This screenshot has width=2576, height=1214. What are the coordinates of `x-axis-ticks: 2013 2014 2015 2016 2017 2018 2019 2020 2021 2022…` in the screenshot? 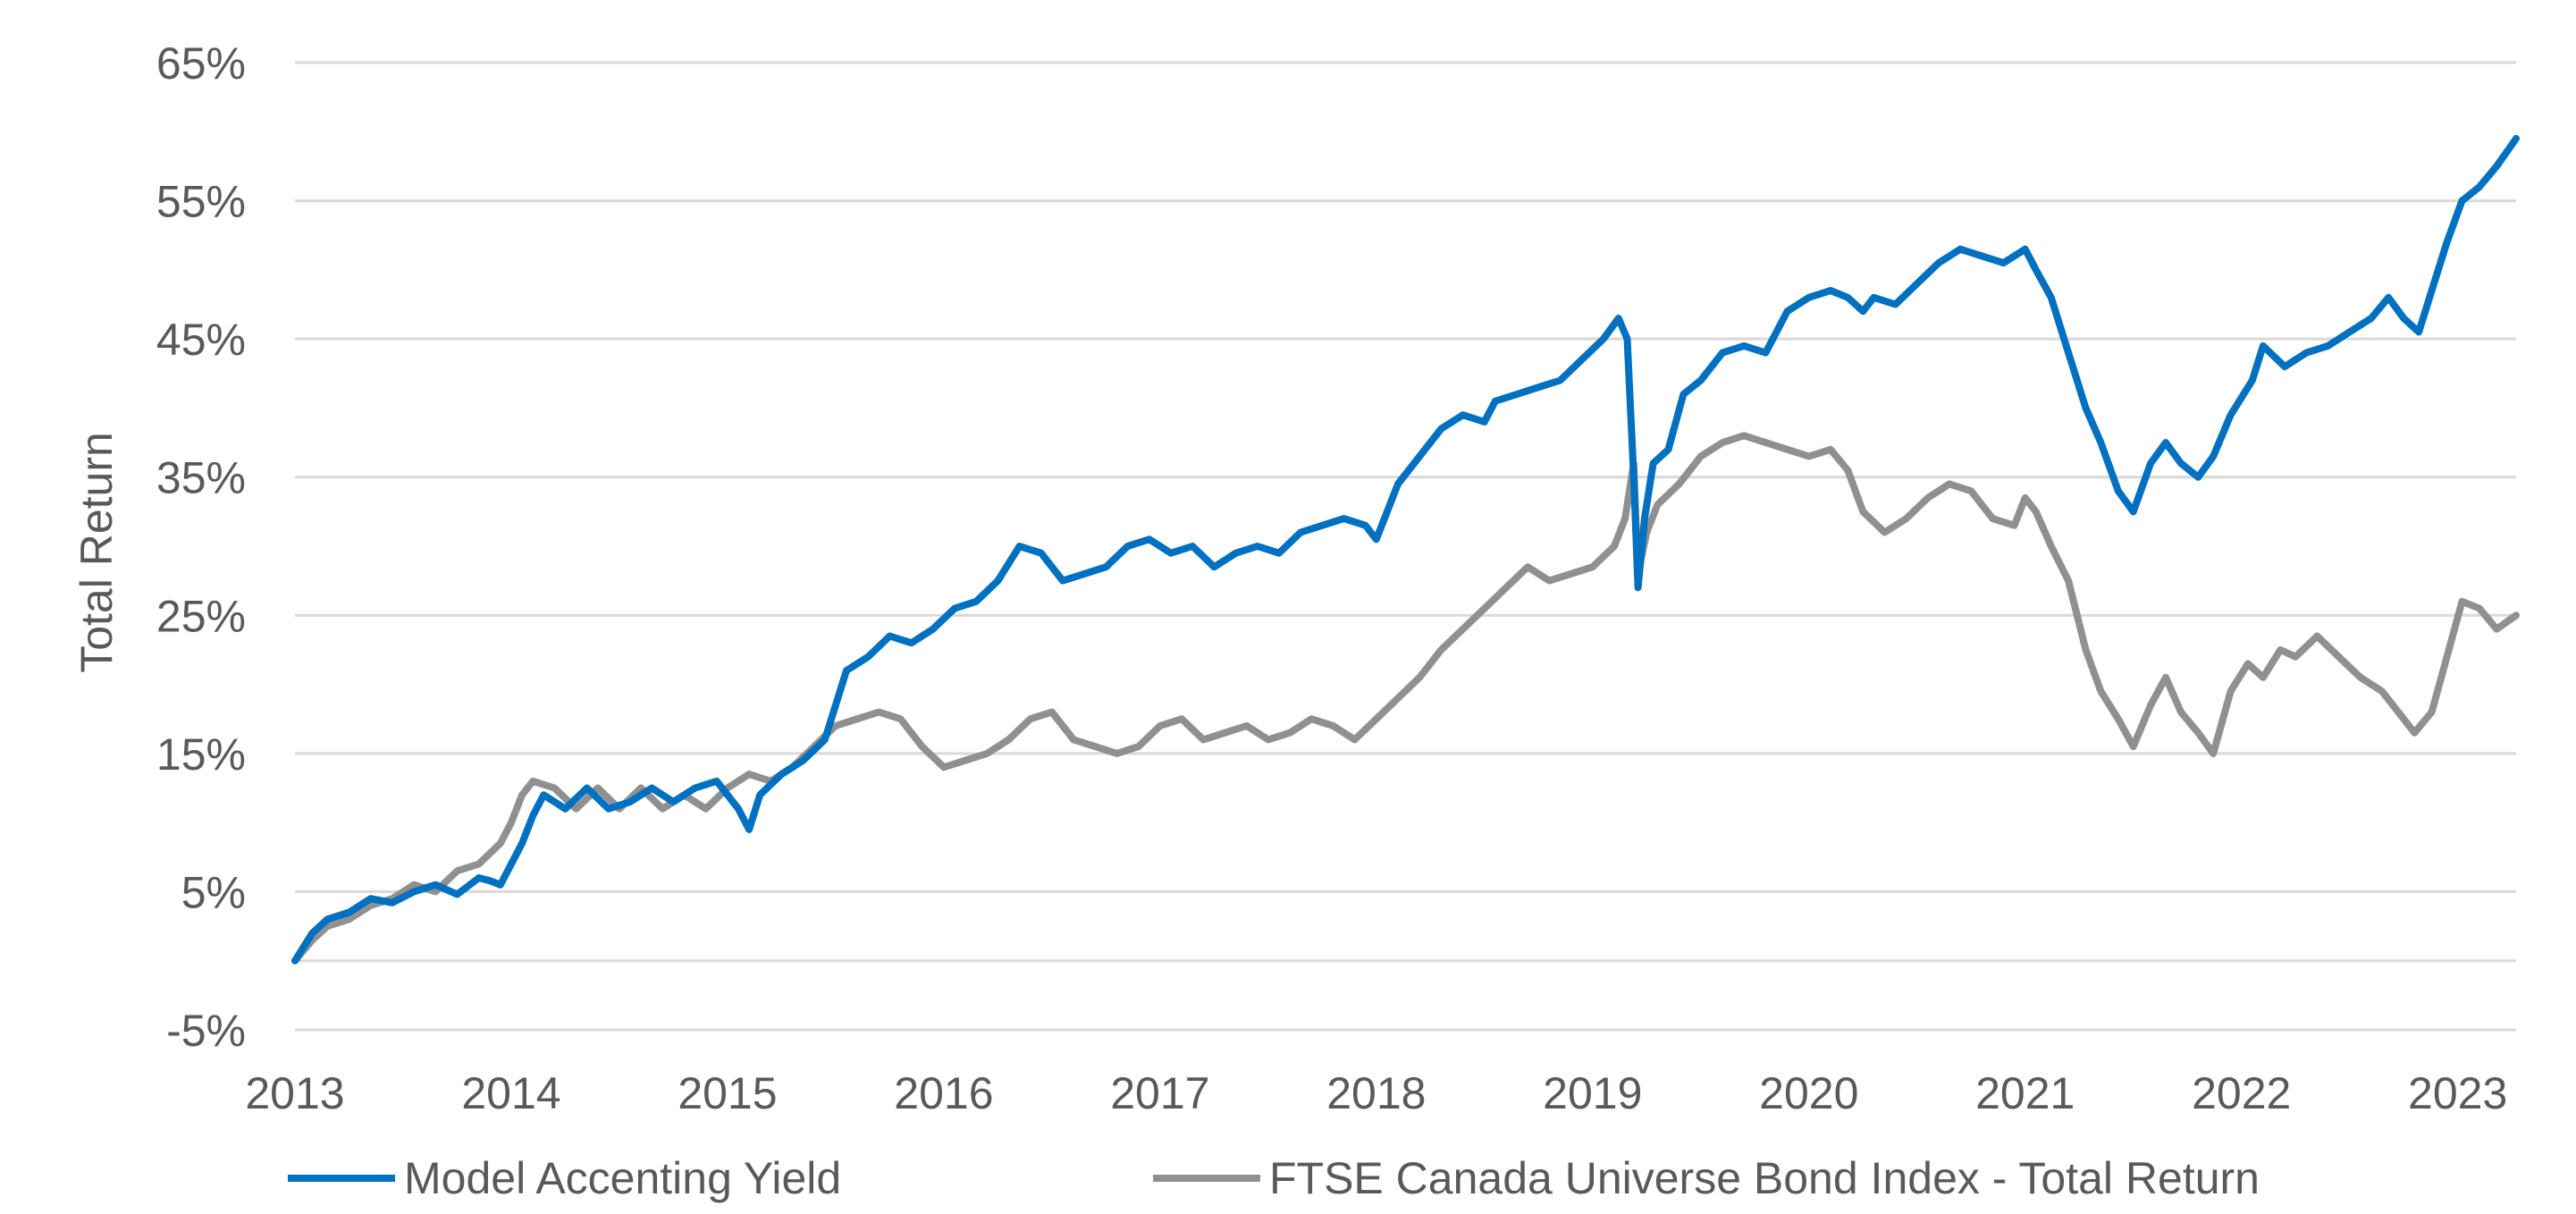 It's located at (1376, 1093).